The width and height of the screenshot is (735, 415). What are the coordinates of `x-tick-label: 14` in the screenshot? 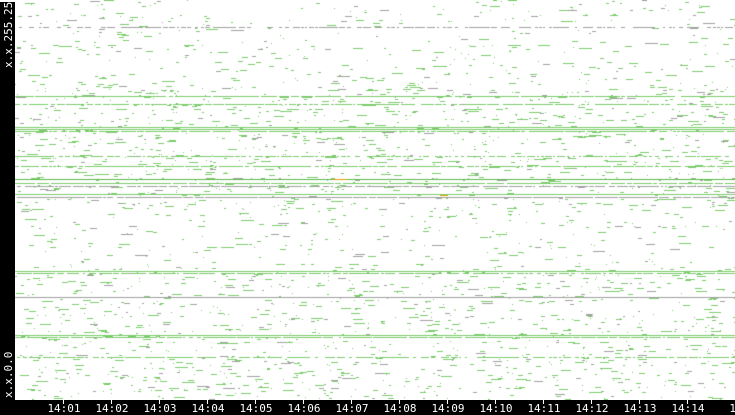 It's located at (732, 408).